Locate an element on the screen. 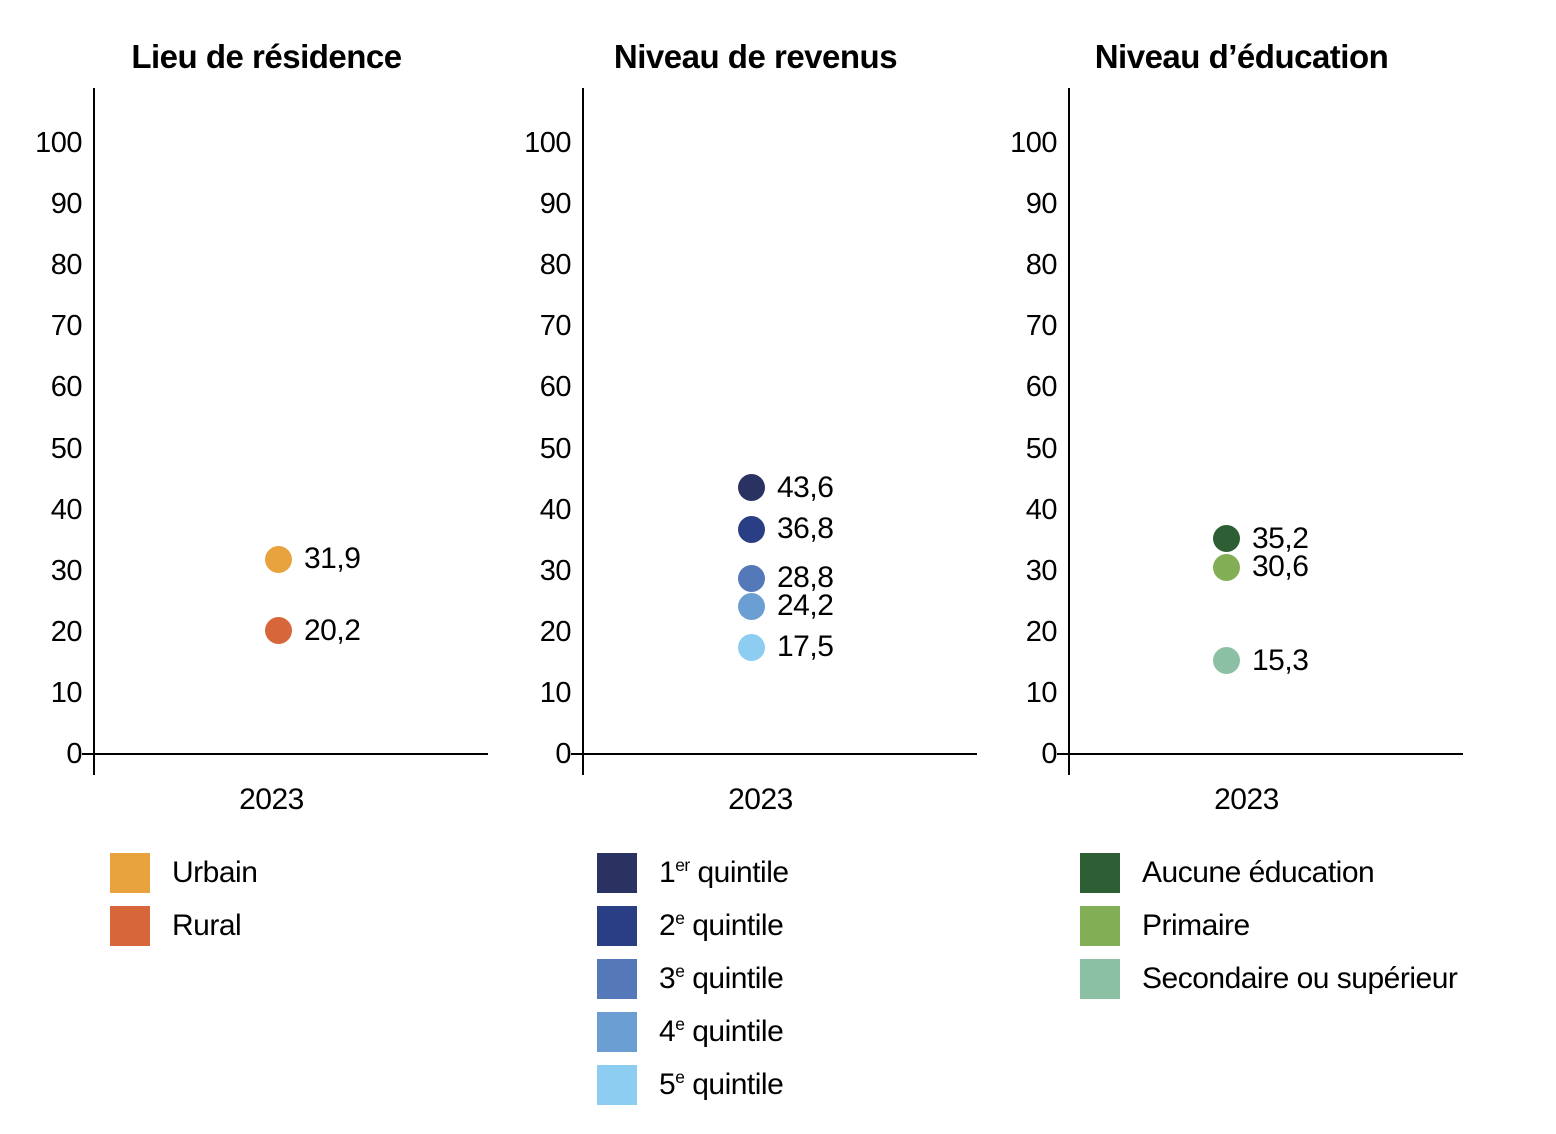 This screenshot has width=1556, height=1134. data-point-value: 36,8 is located at coordinates (805, 529).